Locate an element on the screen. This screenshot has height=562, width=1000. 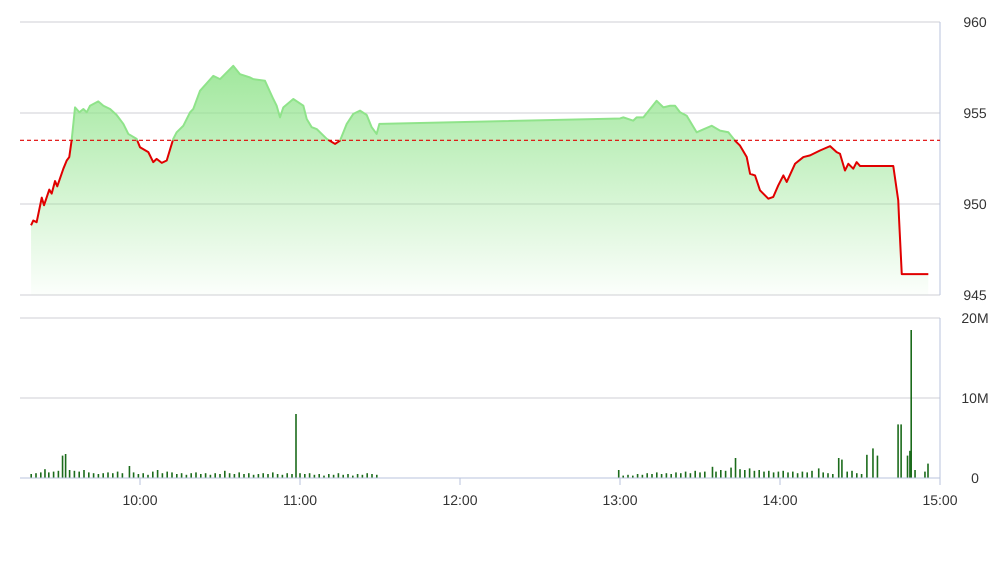
y-tick-label: 950 is located at coordinates (975, 204).